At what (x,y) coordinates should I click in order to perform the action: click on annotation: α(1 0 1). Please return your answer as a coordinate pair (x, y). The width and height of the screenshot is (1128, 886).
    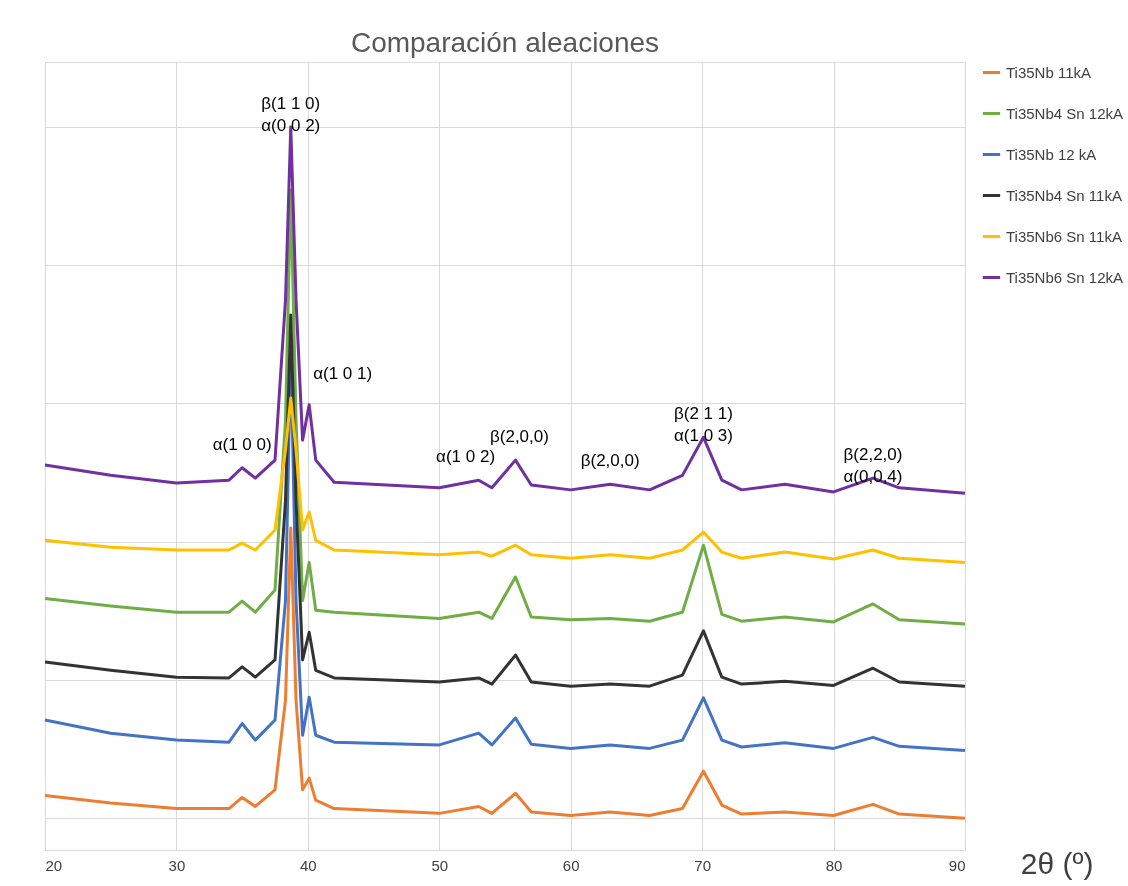
    Looking at the image, I should click on (343, 373).